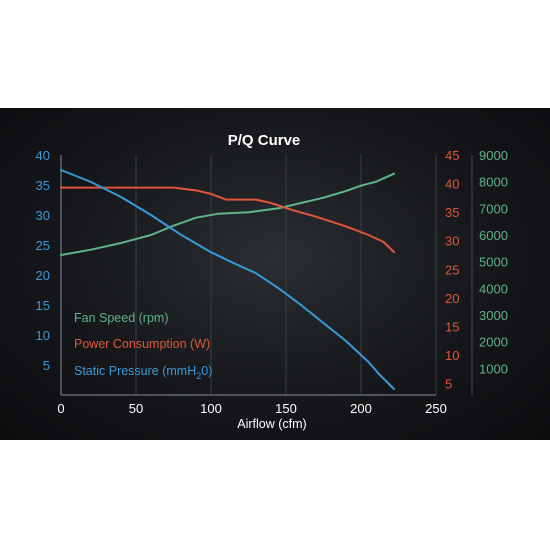  Describe the element at coordinates (436, 408) in the screenshot. I see `x-tick-250: 250` at that location.